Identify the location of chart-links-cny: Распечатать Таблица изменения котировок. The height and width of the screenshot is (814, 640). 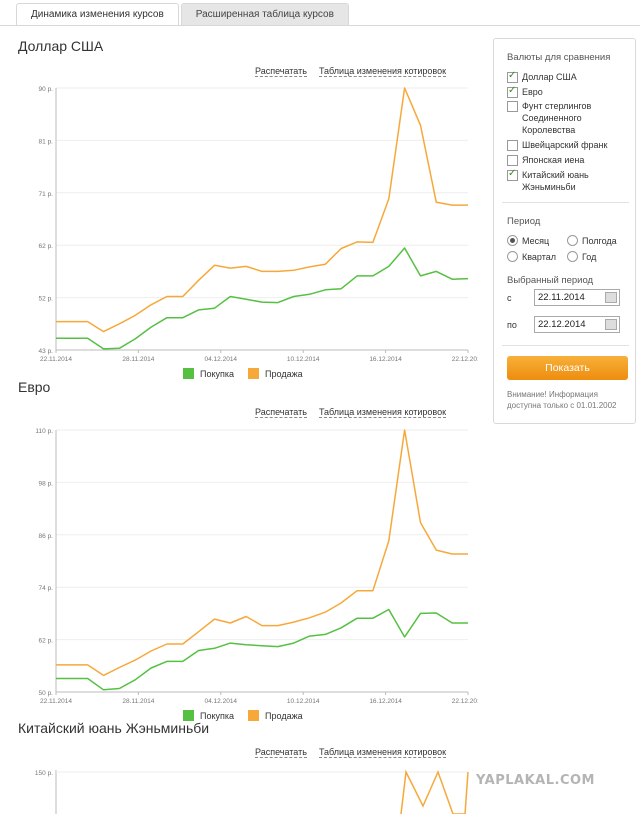
(351, 752).